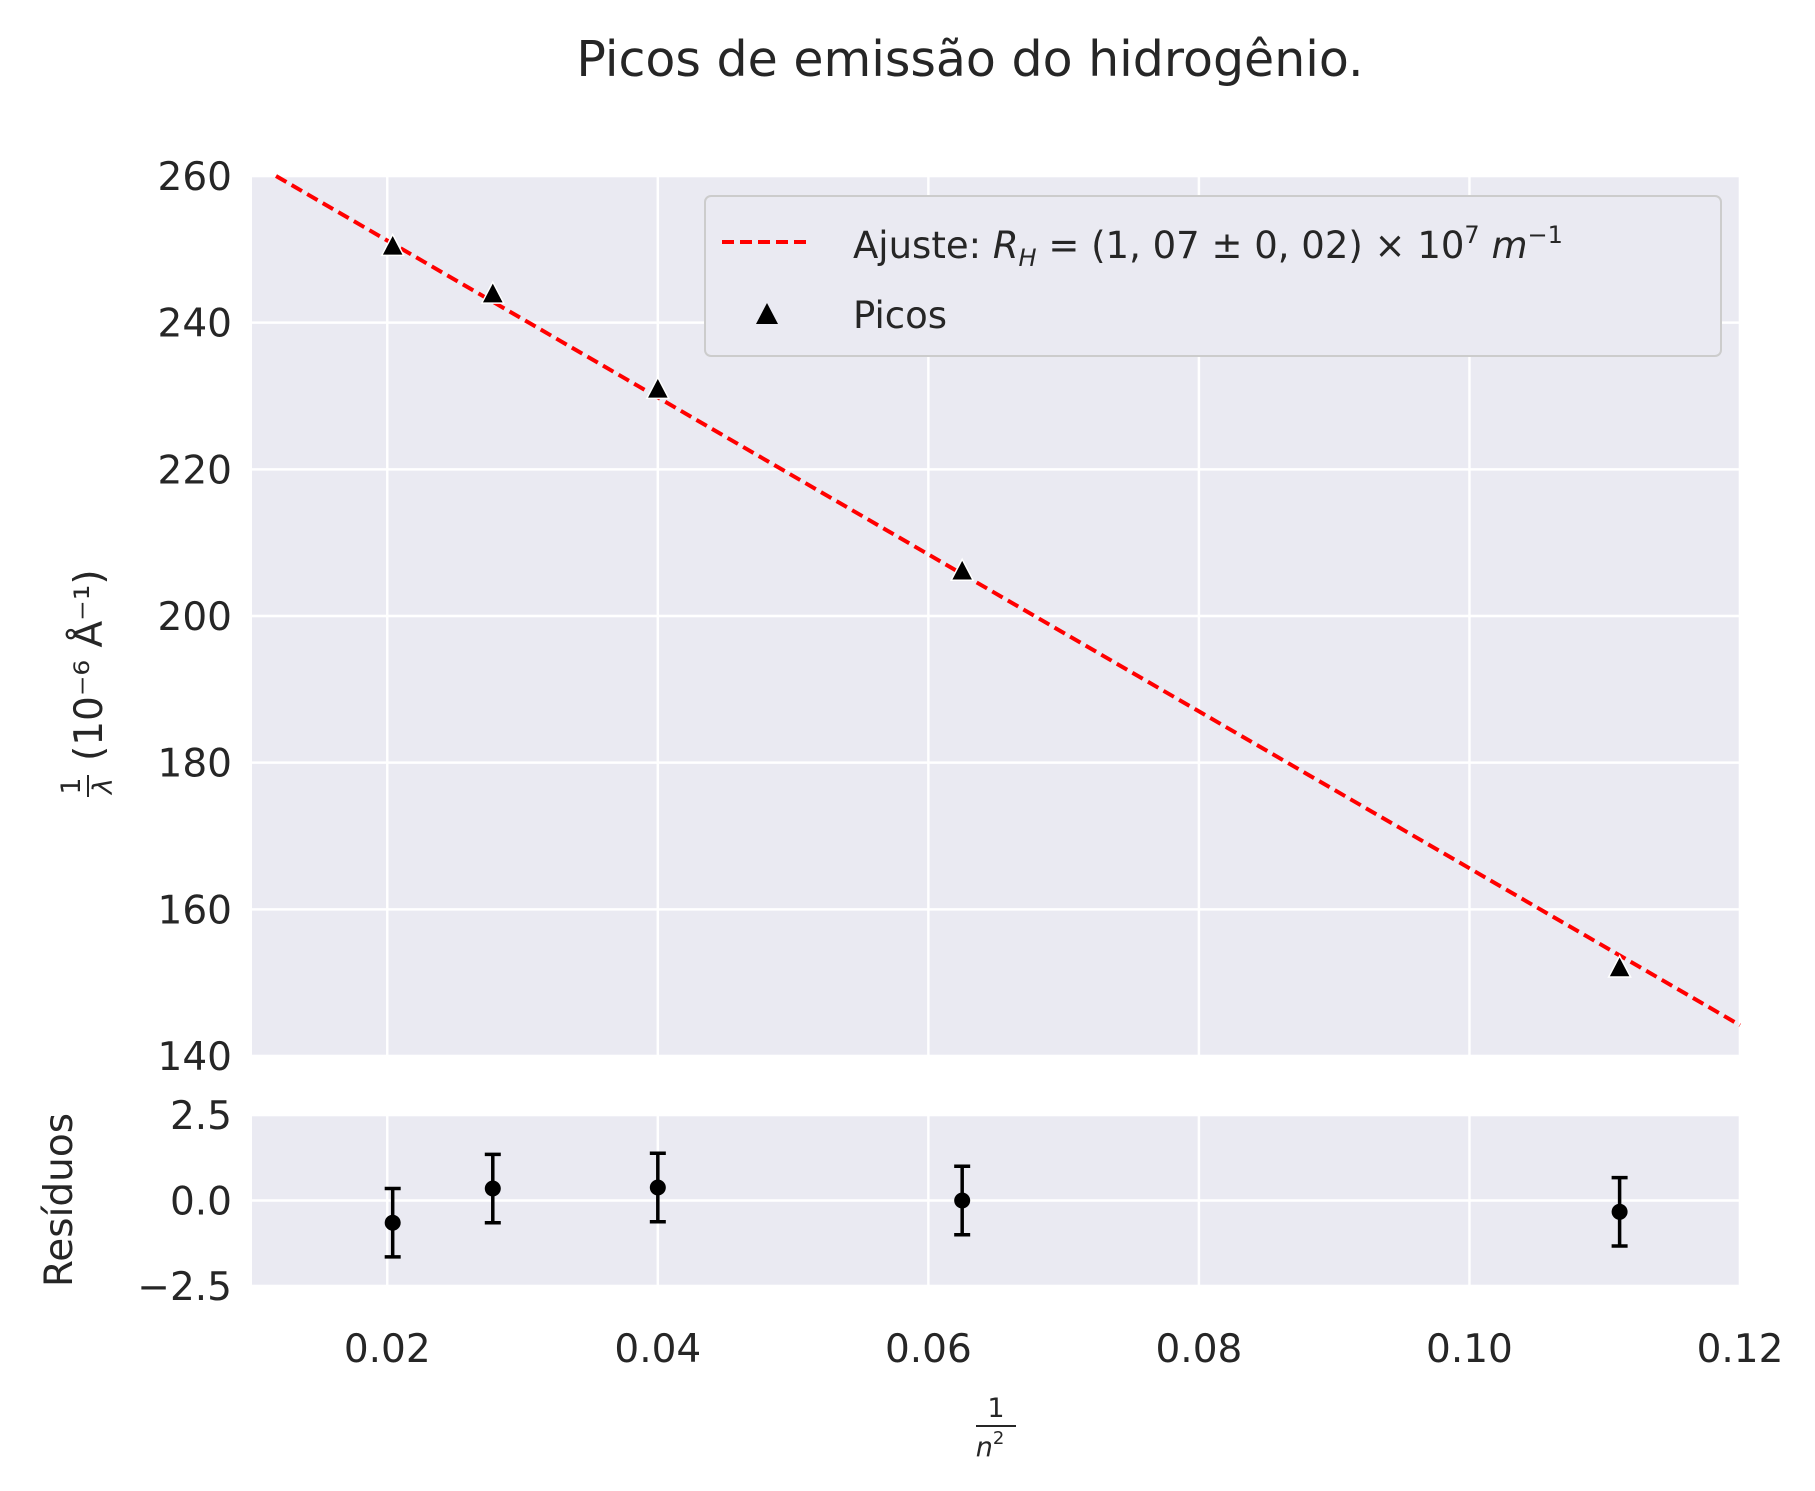 Image resolution: width=1815 pixels, height=1491 pixels. What do you see at coordinates (767, 313) in the screenshot?
I see `legend-peaks-swatch` at bounding box center [767, 313].